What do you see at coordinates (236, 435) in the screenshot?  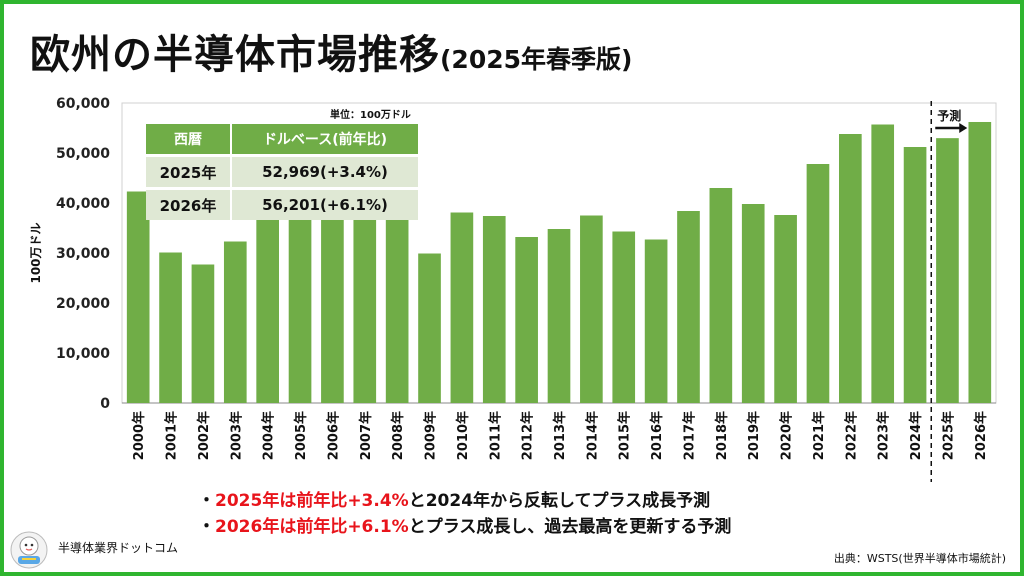 I see `x-tick-label: 2003年` at bounding box center [236, 435].